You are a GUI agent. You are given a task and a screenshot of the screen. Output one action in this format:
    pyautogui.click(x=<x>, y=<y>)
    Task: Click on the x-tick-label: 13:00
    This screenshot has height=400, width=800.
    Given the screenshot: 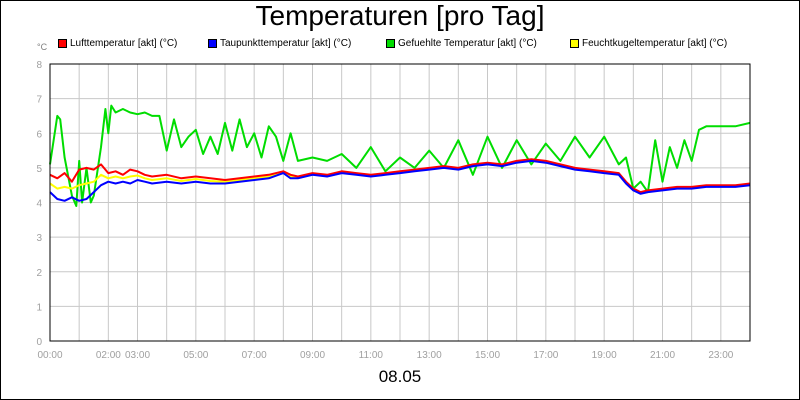 What is the action you would take?
    pyautogui.click(x=429, y=355)
    